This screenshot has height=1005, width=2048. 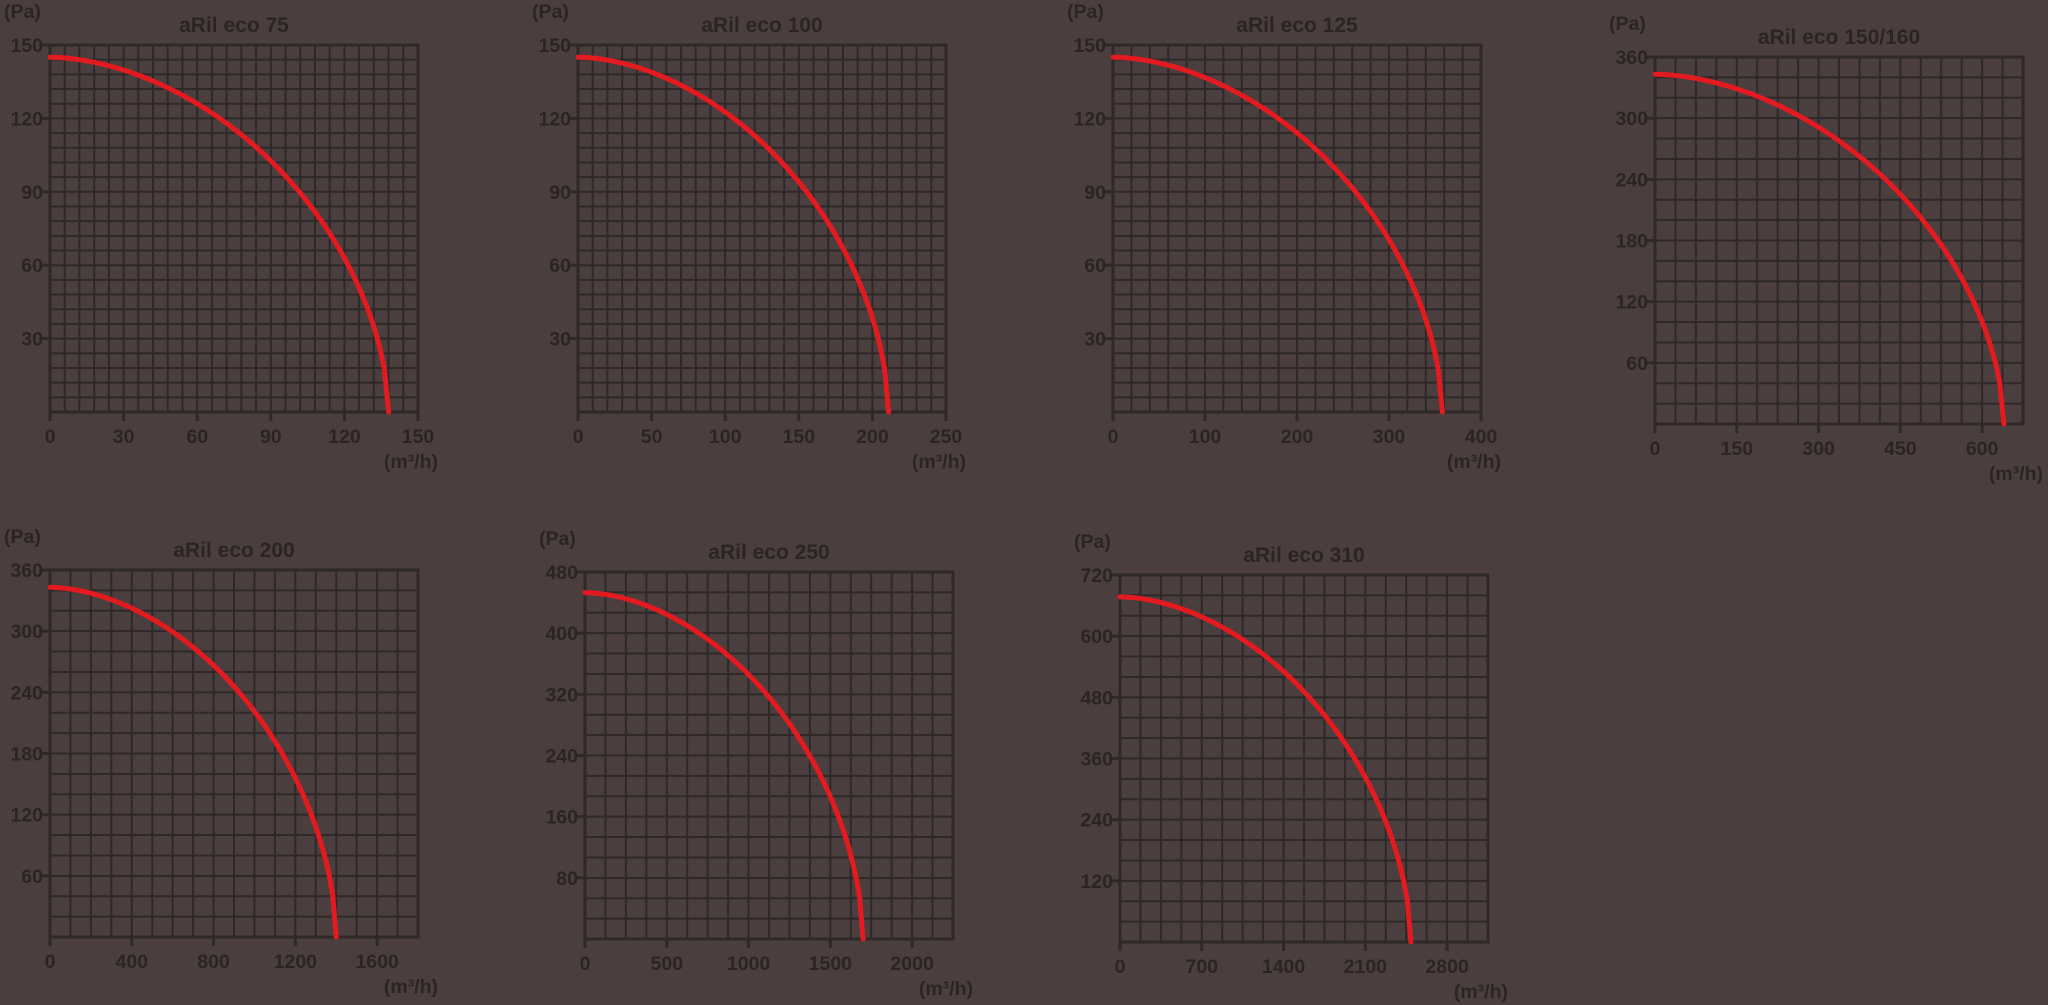 I want to click on x-tick-label: 200, so click(x=872, y=437).